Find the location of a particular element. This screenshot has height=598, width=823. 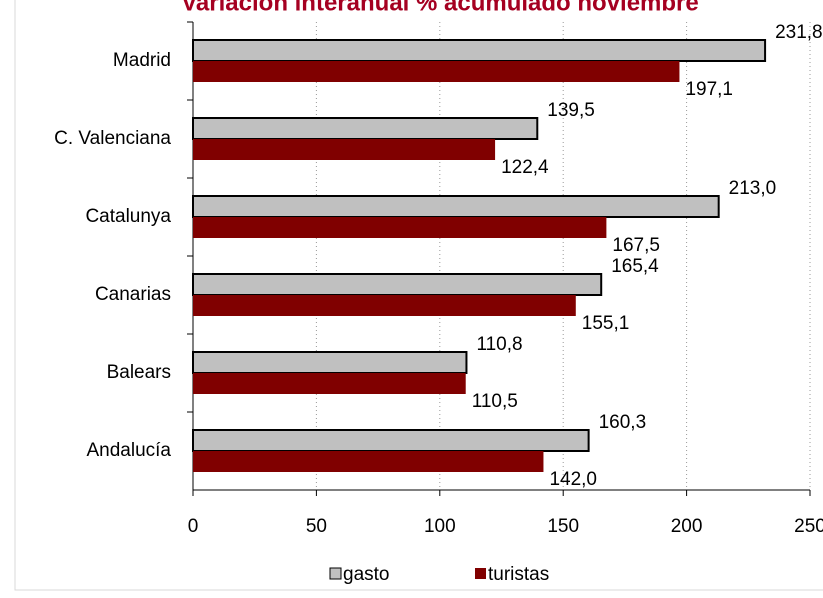

data-label: 213,0 is located at coordinates (753, 188).